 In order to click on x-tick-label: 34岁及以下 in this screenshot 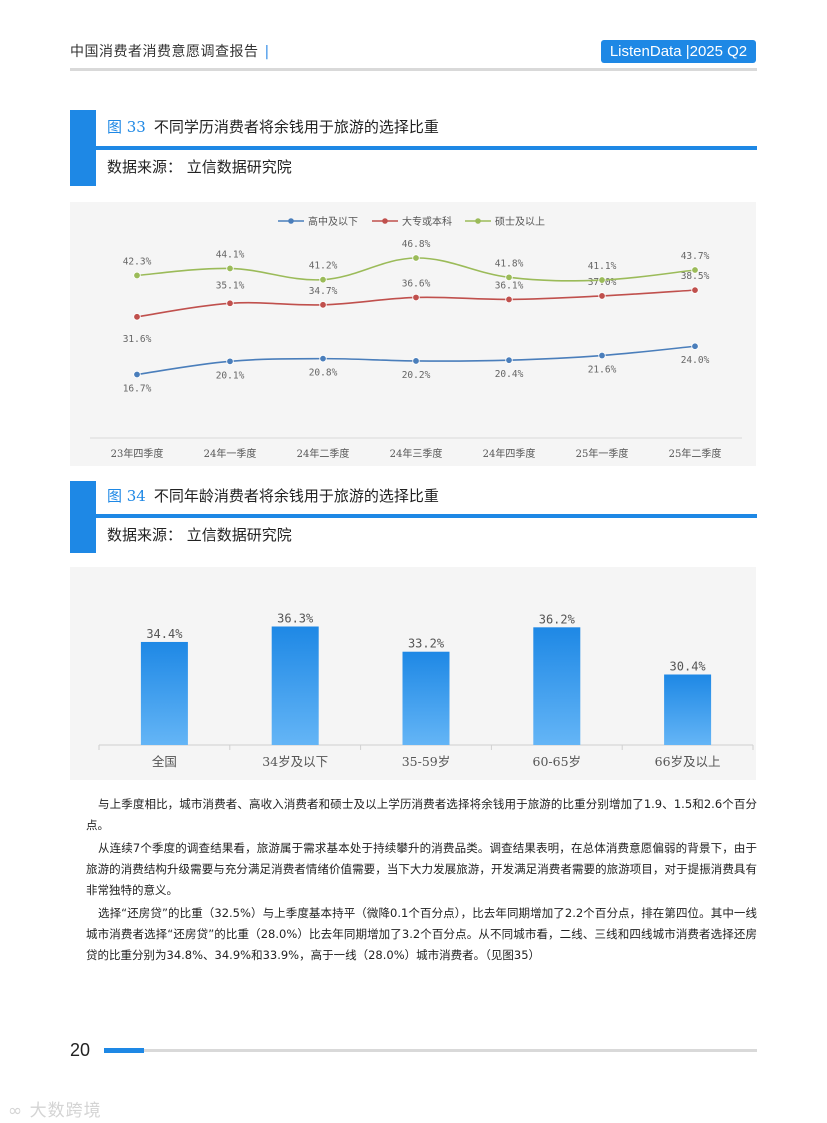, I will do `click(295, 761)`.